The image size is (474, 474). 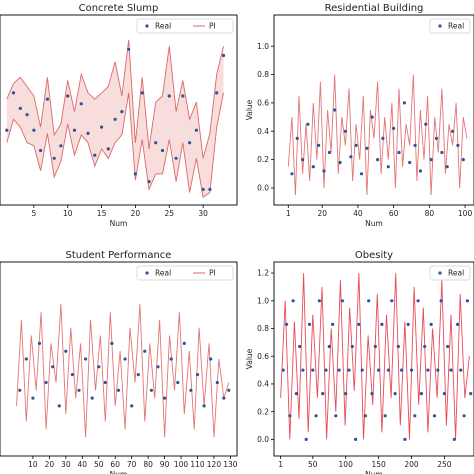 What do you see at coordinates (430, 213) in the screenshot?
I see `x-tick-label: 80` at bounding box center [430, 213].